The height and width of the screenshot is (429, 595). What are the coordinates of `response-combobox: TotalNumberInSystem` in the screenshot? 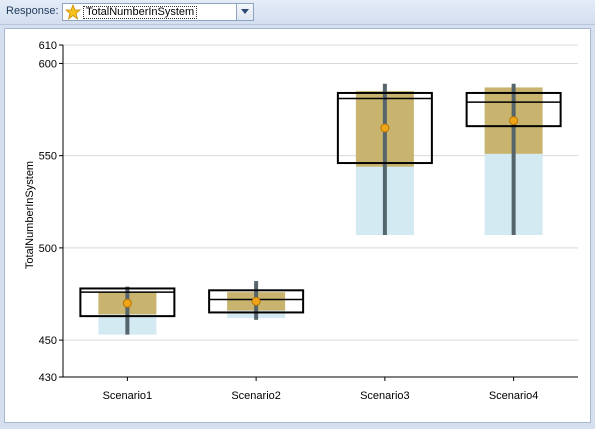 It's located at (158, 12).